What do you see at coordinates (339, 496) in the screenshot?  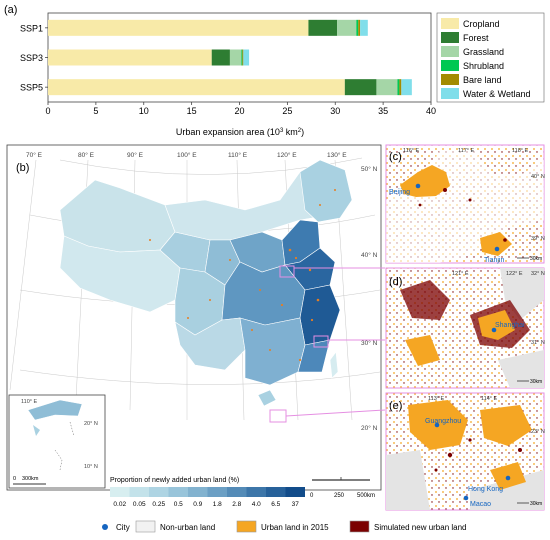 I see `scale-label: 250` at bounding box center [339, 496].